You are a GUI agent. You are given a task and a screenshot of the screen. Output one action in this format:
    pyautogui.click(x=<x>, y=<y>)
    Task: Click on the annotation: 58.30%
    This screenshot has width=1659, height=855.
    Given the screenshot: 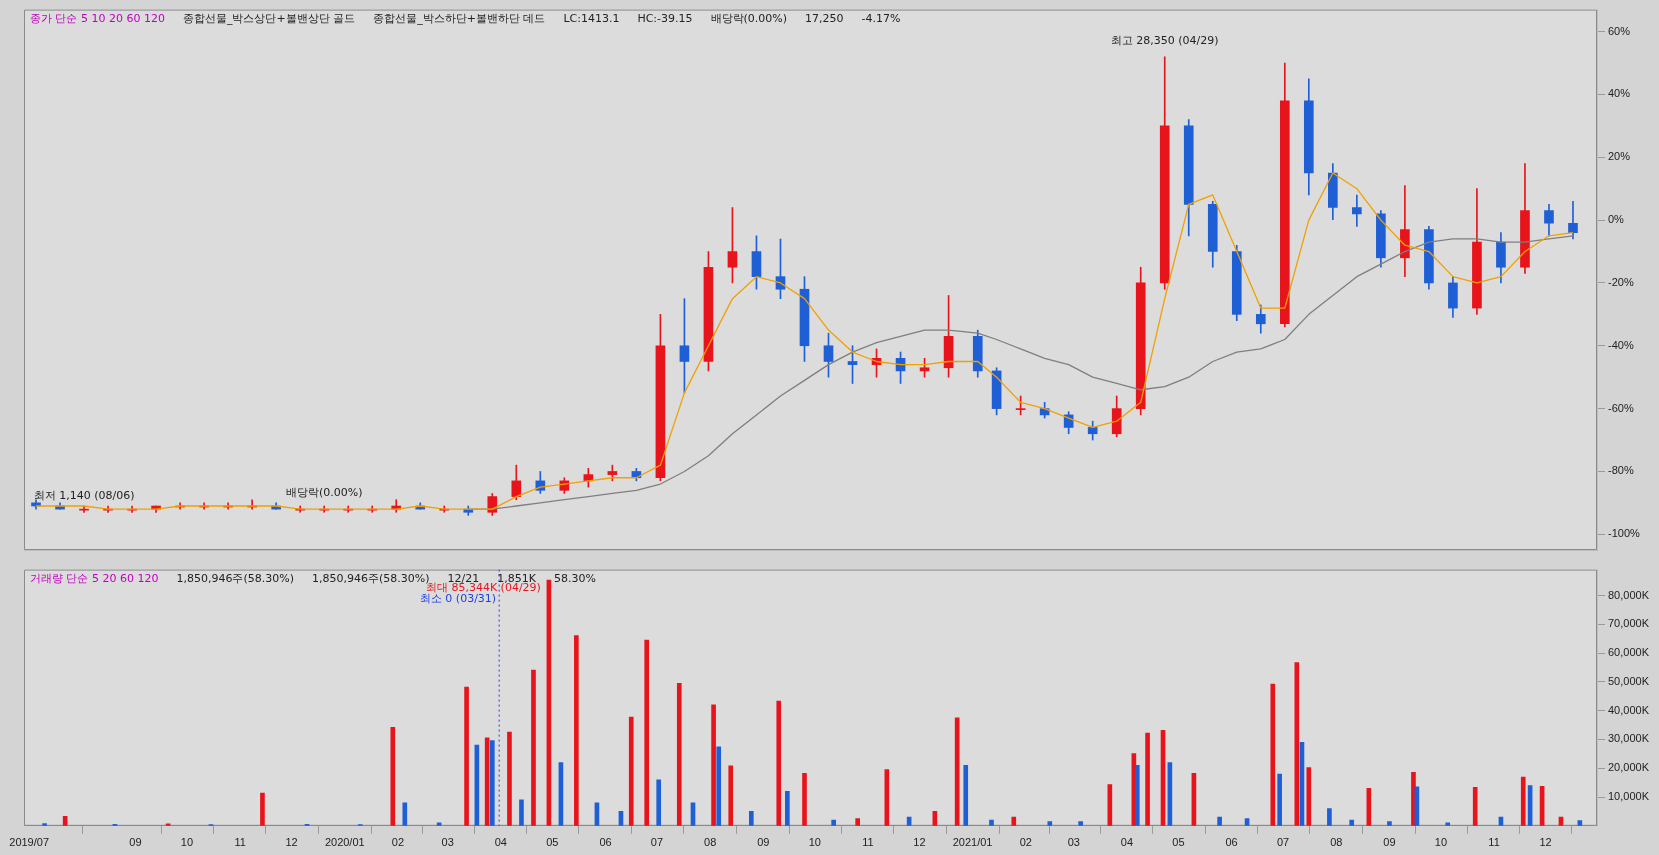 What is the action you would take?
    pyautogui.click(x=574, y=578)
    